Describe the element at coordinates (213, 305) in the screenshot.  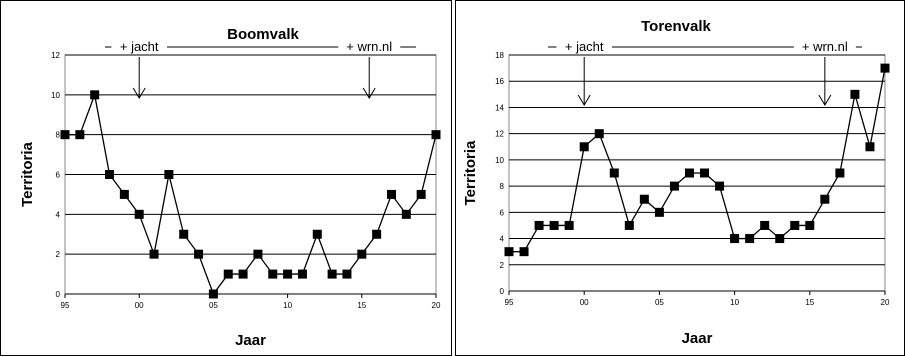
I see `chart-0-x-tick-label: 05` at that location.